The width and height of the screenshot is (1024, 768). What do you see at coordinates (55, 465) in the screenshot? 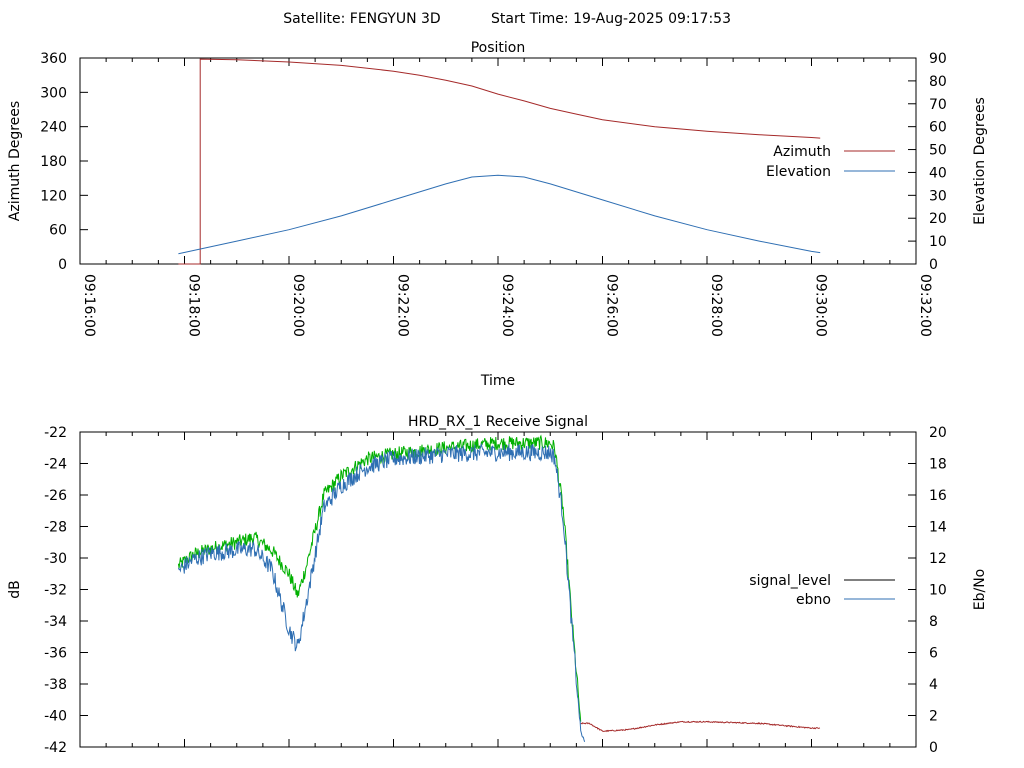
I see `signal-y-tick-label: -24` at bounding box center [55, 465].